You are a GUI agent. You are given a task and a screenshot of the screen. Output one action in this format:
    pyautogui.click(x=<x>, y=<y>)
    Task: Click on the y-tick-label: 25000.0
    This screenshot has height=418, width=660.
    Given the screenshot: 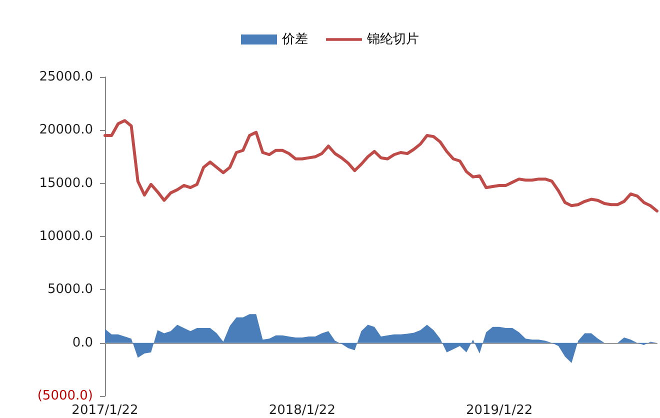 What is the action you would take?
    pyautogui.click(x=66, y=77)
    